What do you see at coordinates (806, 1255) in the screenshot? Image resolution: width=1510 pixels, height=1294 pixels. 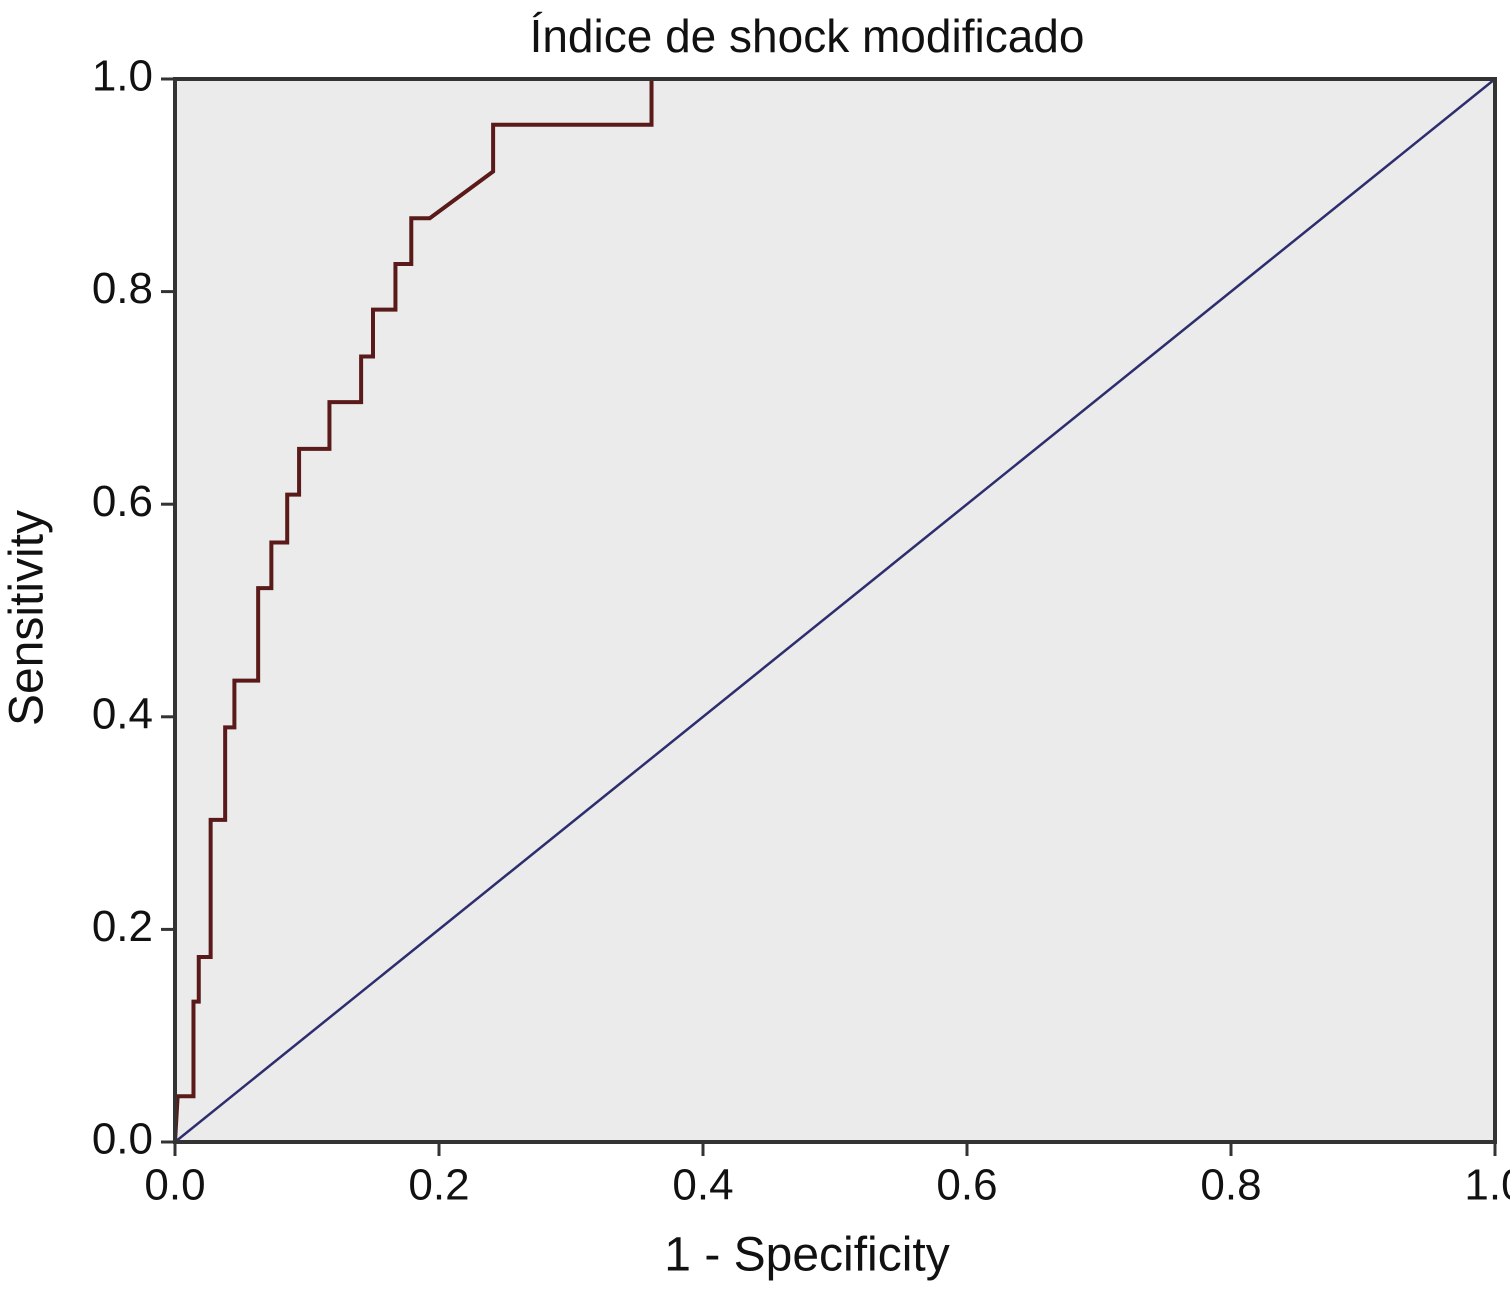 I see `x-axis-label: 1 - Specificity` at bounding box center [806, 1255].